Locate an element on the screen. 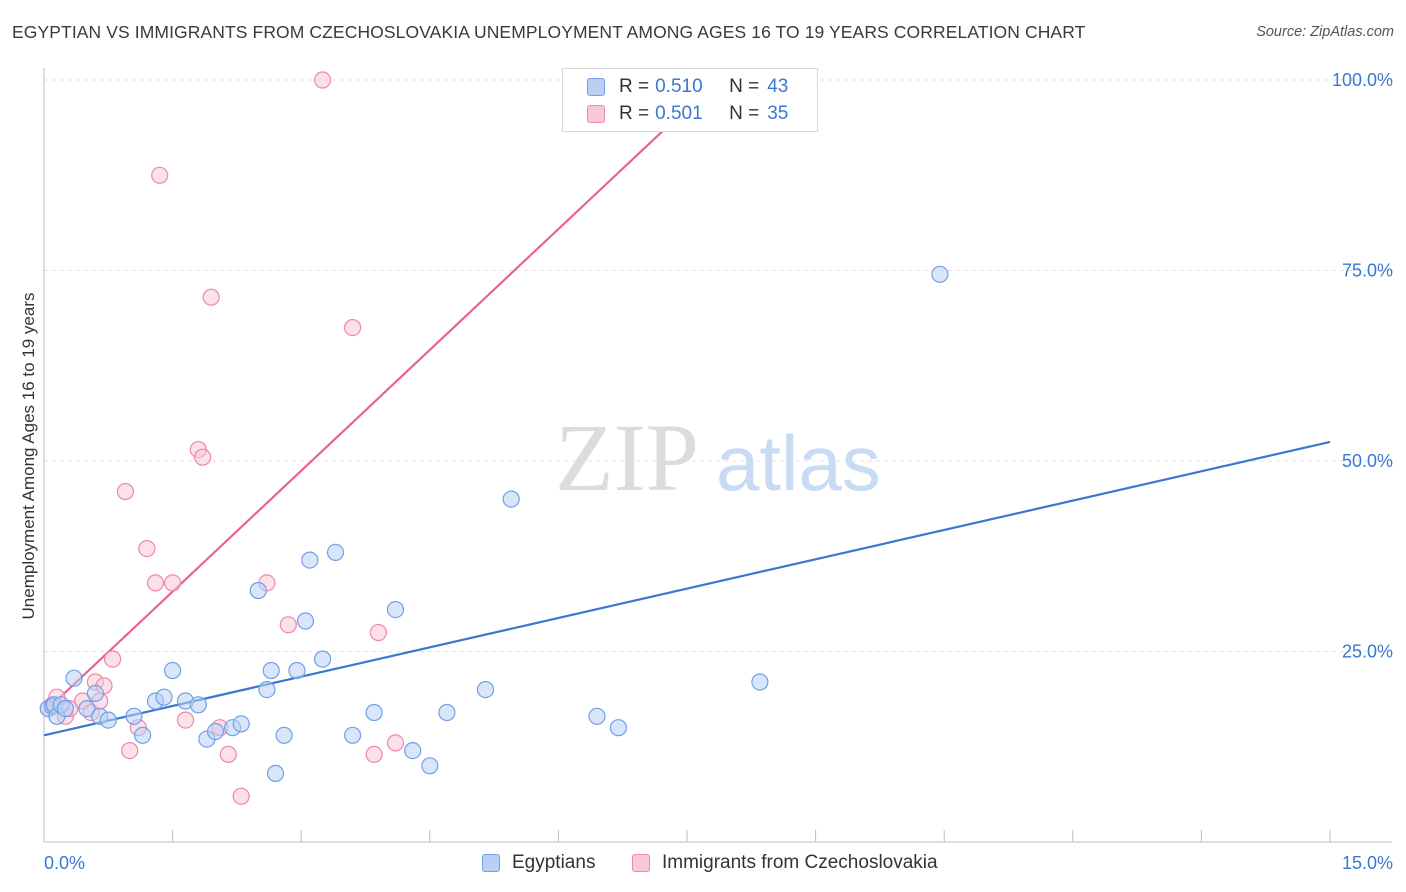 This screenshot has width=1406, height=892. stats-row-egyptians: R = 0.510 N = 43 is located at coordinates (687, 87).